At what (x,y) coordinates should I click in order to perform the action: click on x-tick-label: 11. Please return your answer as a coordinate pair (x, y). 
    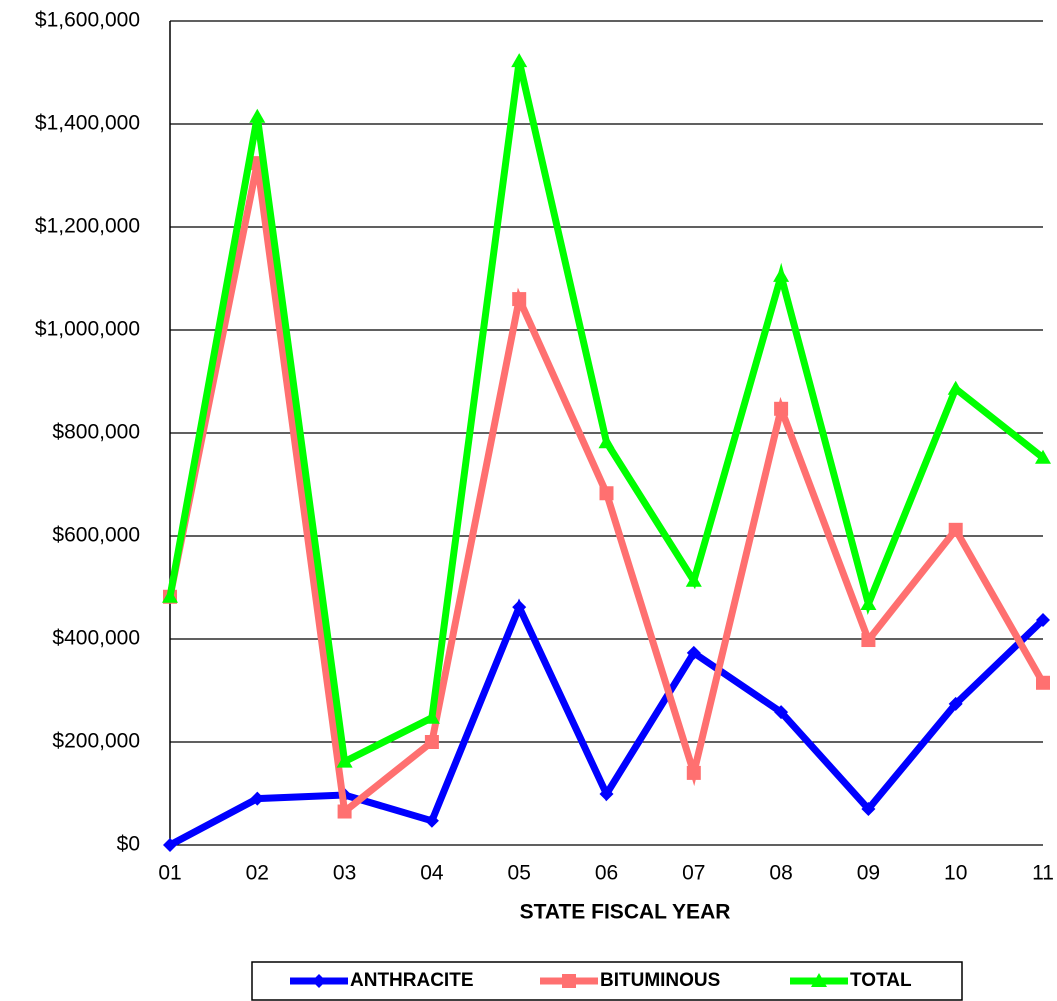
    Looking at the image, I should click on (1043, 873).